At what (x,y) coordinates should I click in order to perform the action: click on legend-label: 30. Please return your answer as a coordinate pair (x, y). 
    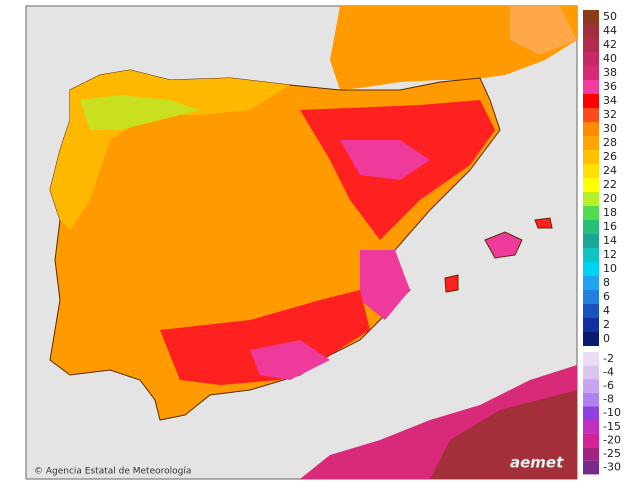
    Looking at the image, I should click on (610, 128).